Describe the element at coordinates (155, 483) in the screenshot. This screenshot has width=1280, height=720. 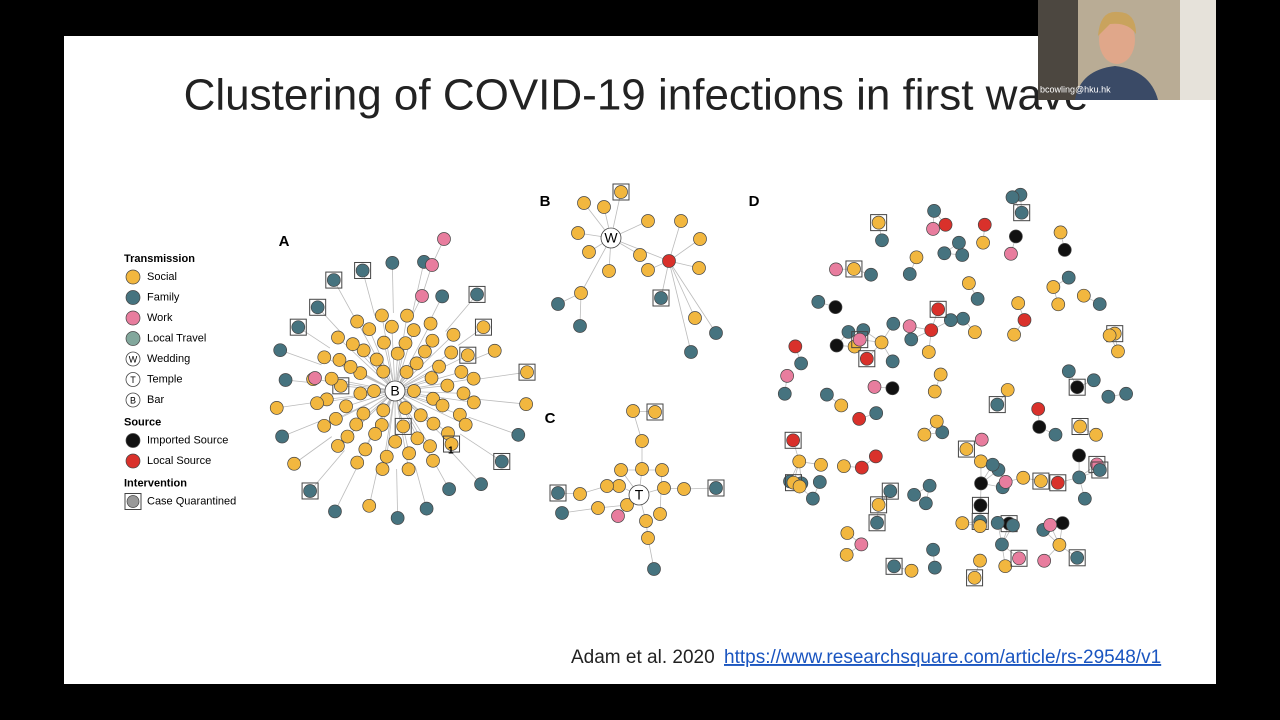
I see `legend-heading: Intervention` at that location.